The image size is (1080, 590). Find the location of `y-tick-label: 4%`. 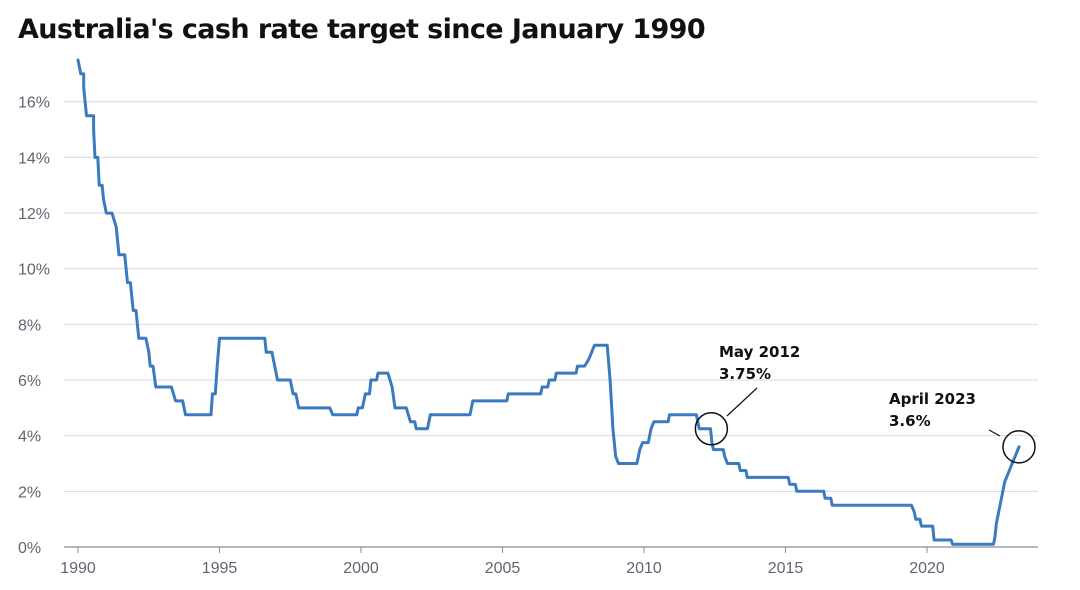

y-tick-label: 4% is located at coordinates (29, 437).